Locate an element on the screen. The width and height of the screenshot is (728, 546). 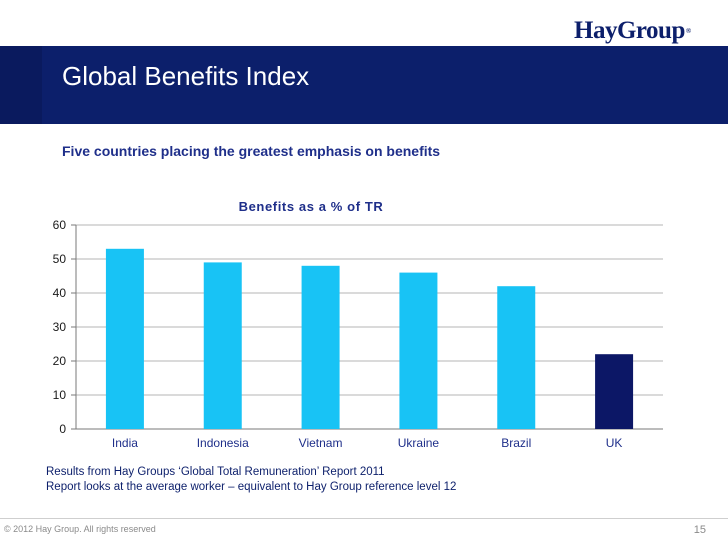
bar-indonesia is located at coordinates (222, 345).